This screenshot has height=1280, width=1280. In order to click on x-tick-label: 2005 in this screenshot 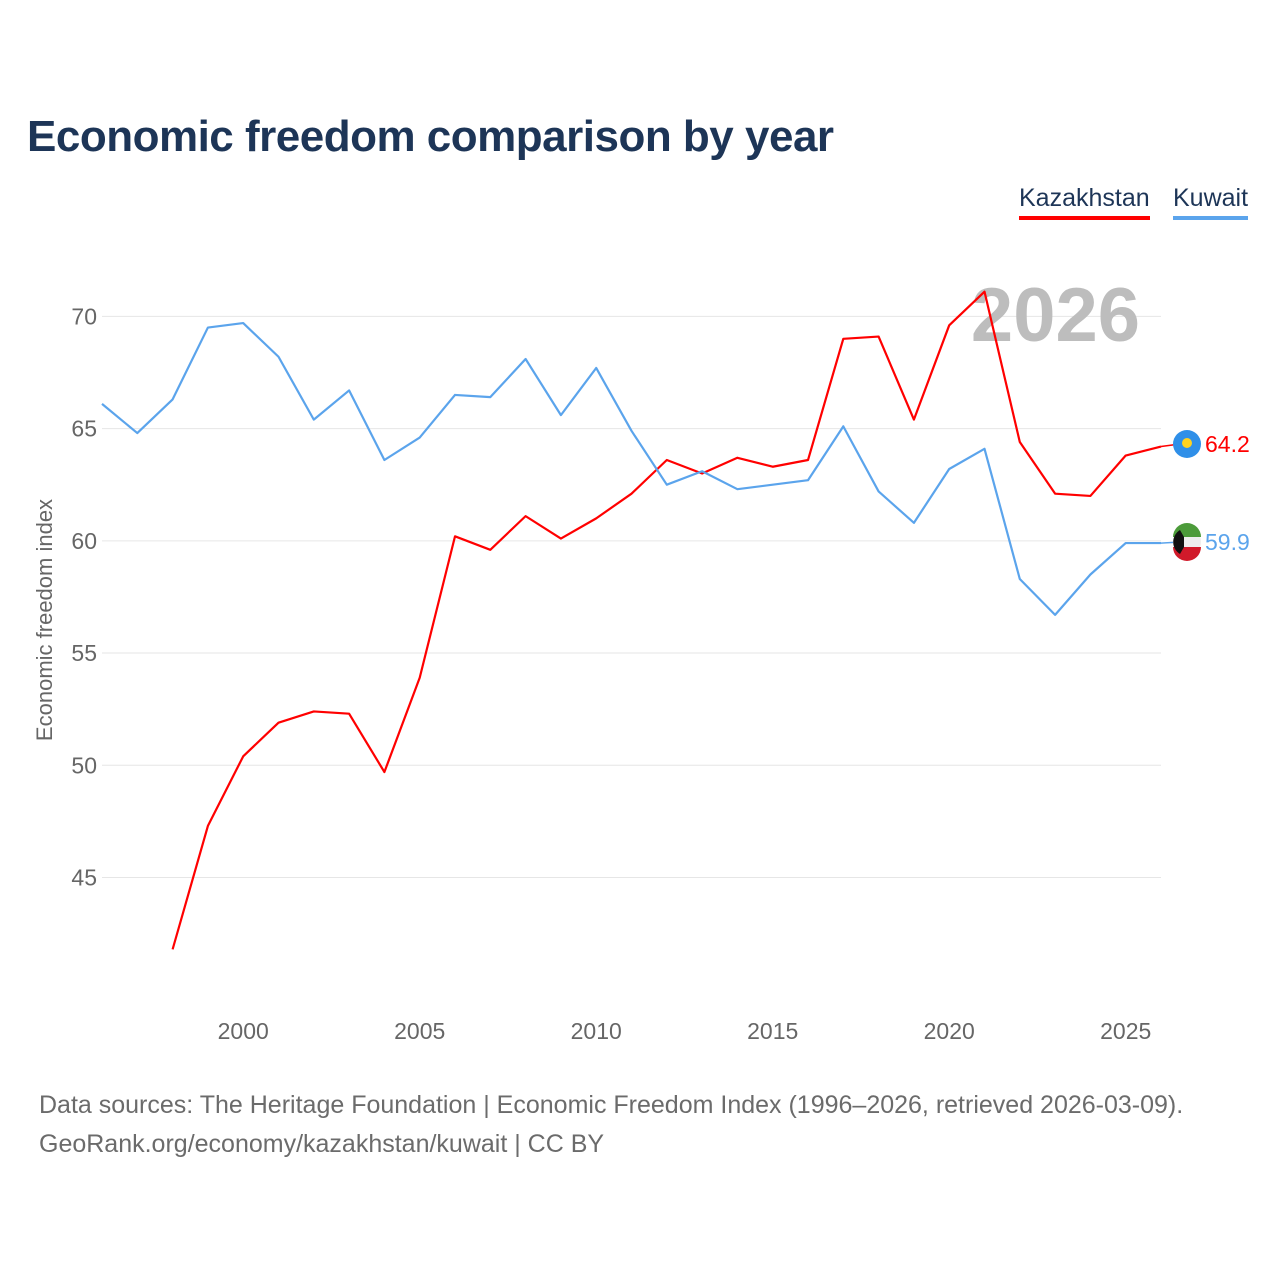, I will do `click(419, 1031)`.